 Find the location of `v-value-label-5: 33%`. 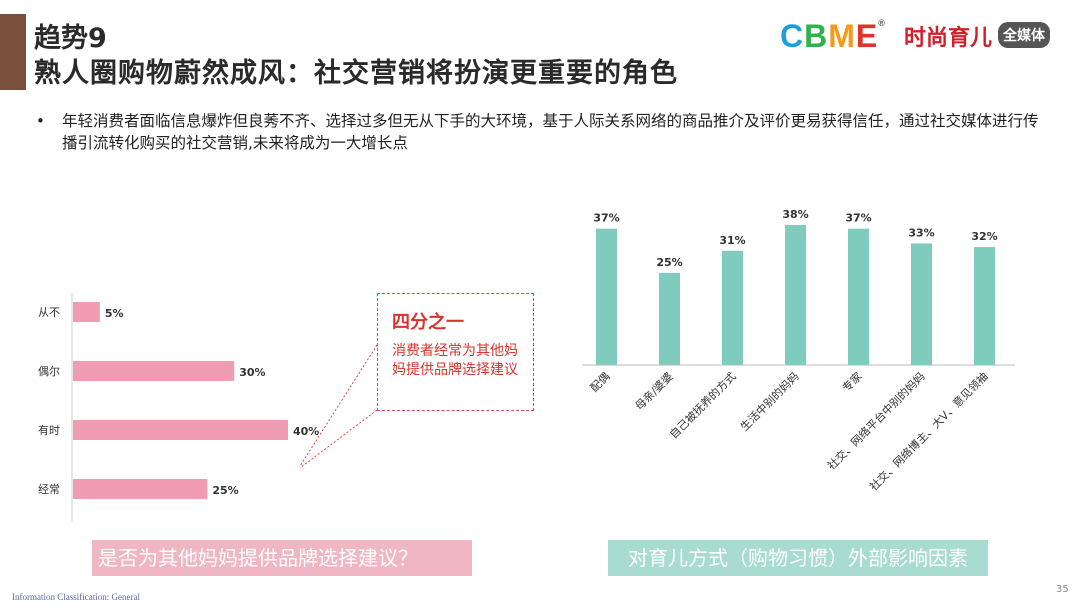

v-value-label-5: 33% is located at coordinates (921, 232).